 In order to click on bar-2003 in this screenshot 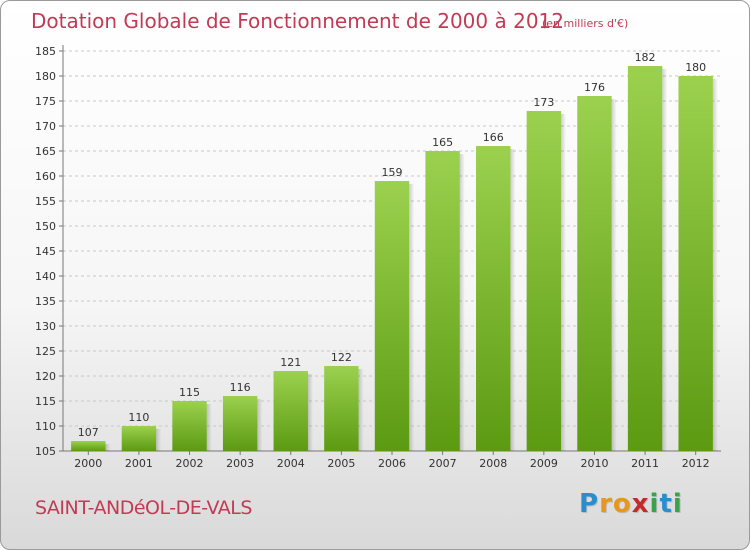, I will do `click(240, 423)`.